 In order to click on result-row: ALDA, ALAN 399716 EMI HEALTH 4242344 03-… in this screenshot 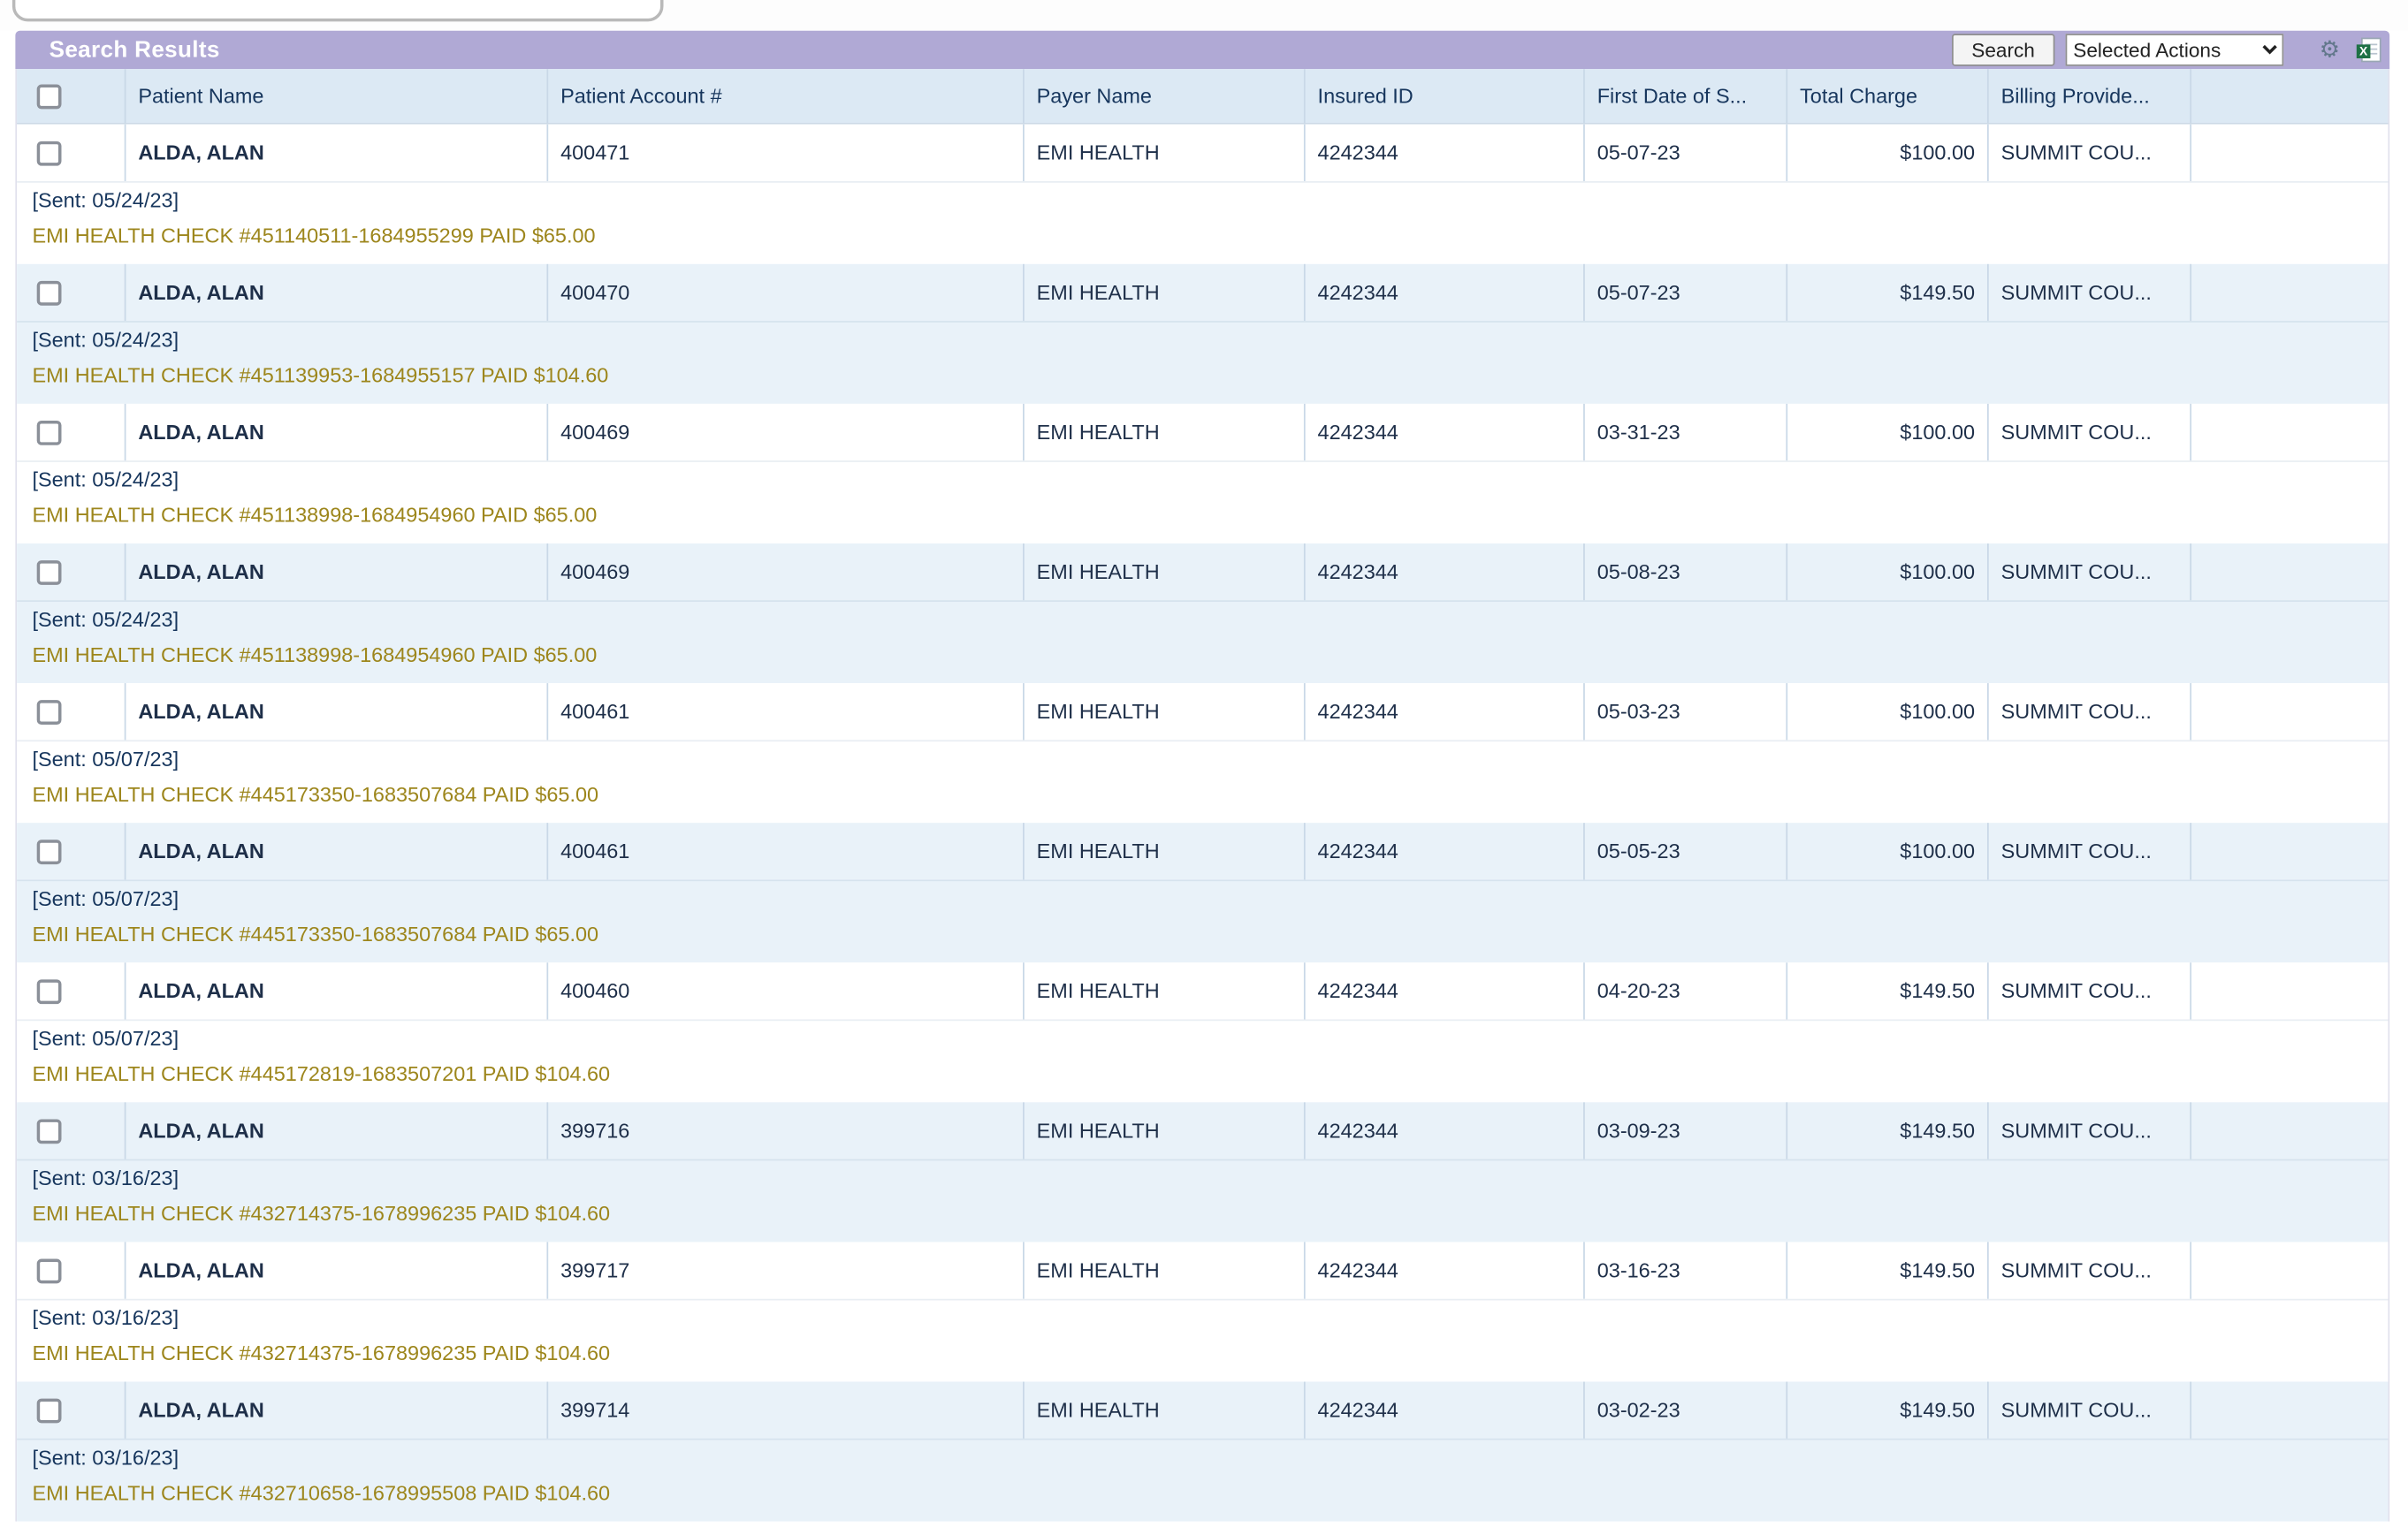, I will do `click(1203, 1131)`.